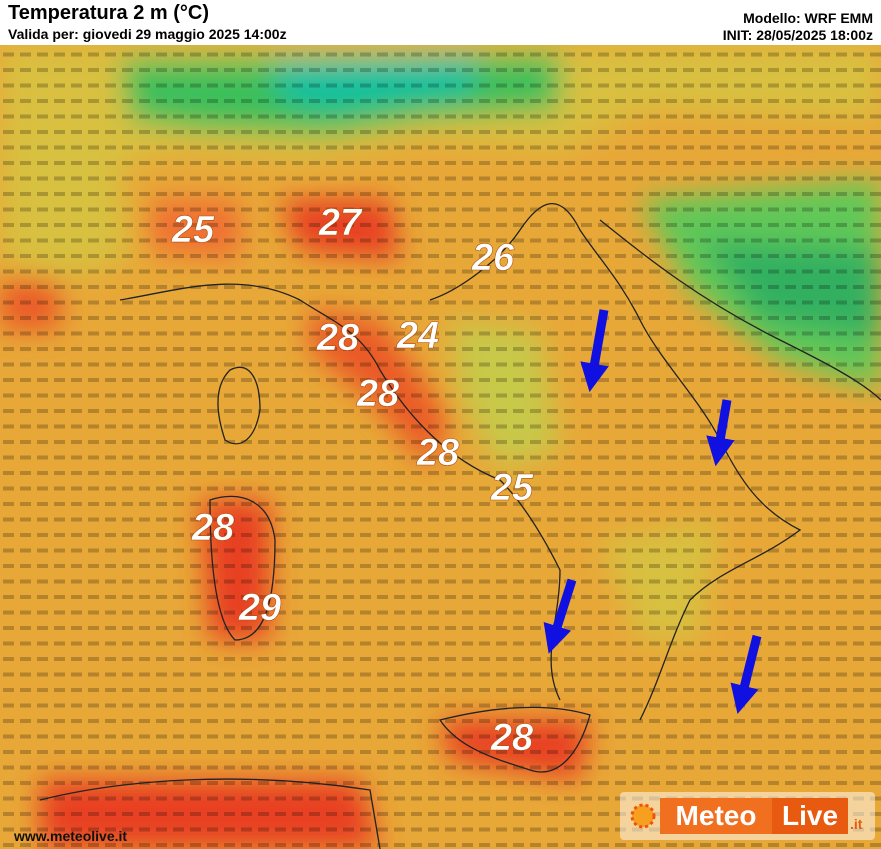 The width and height of the screenshot is (881, 849). I want to click on logo-suffix: .it, so click(856, 824).